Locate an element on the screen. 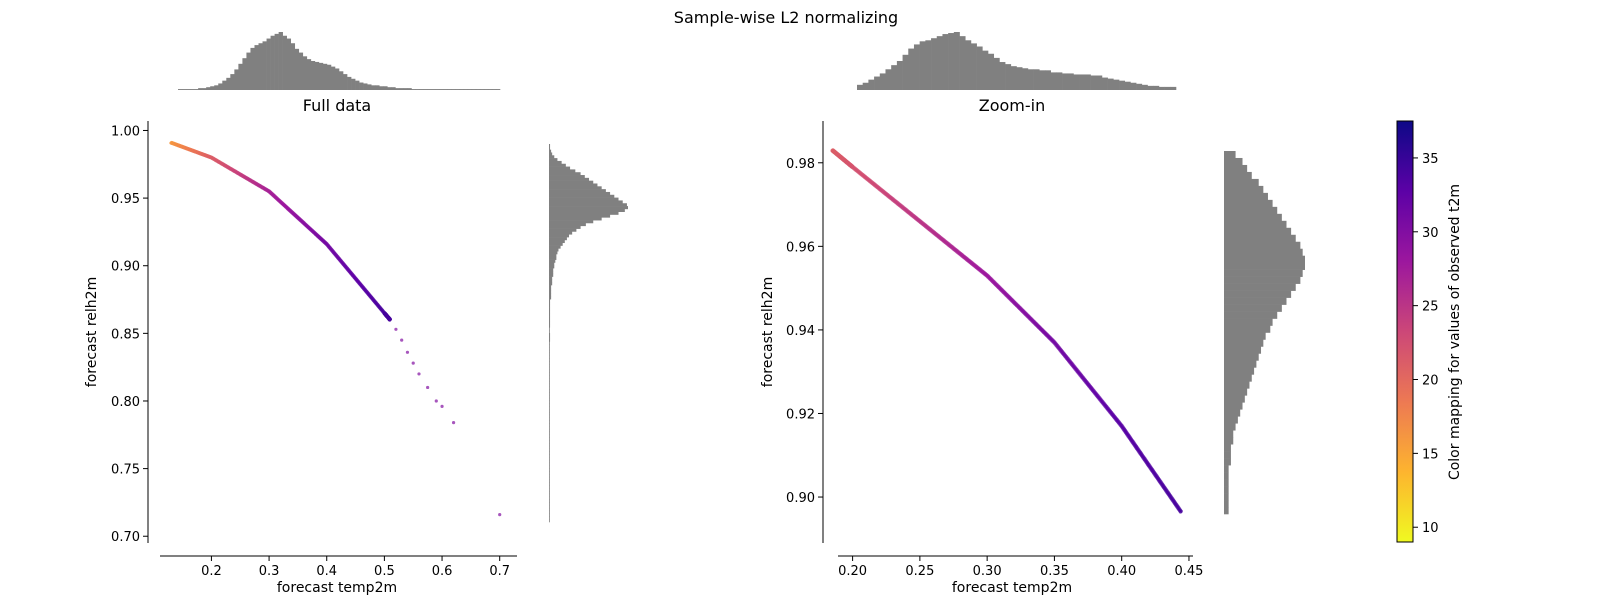  y-marginal-histogram is located at coordinates (588, 333).